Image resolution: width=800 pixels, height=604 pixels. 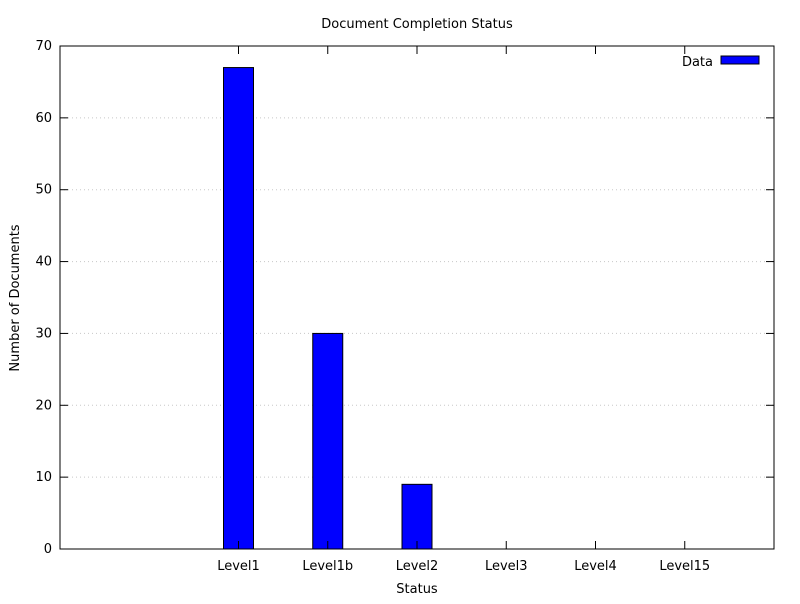 What do you see at coordinates (417, 516) in the screenshot?
I see `bar-level2` at bounding box center [417, 516].